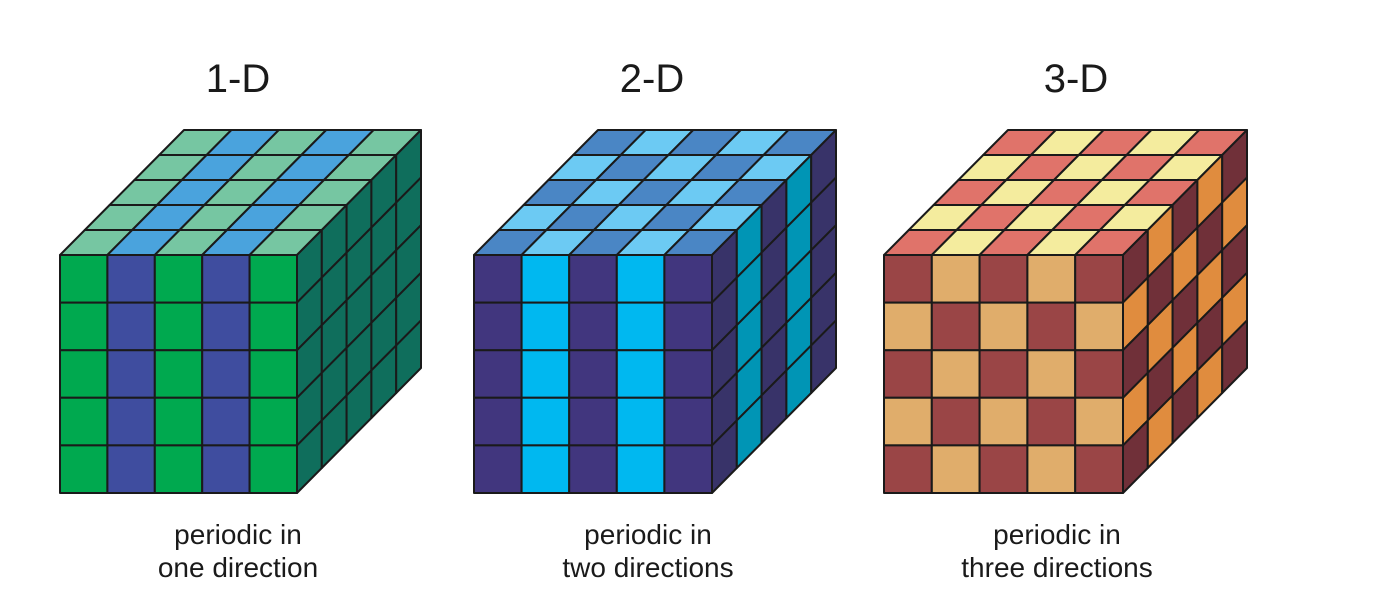  Describe the element at coordinates (238, 79) in the screenshot. I see `panel-1d-title: 1-D` at that location.